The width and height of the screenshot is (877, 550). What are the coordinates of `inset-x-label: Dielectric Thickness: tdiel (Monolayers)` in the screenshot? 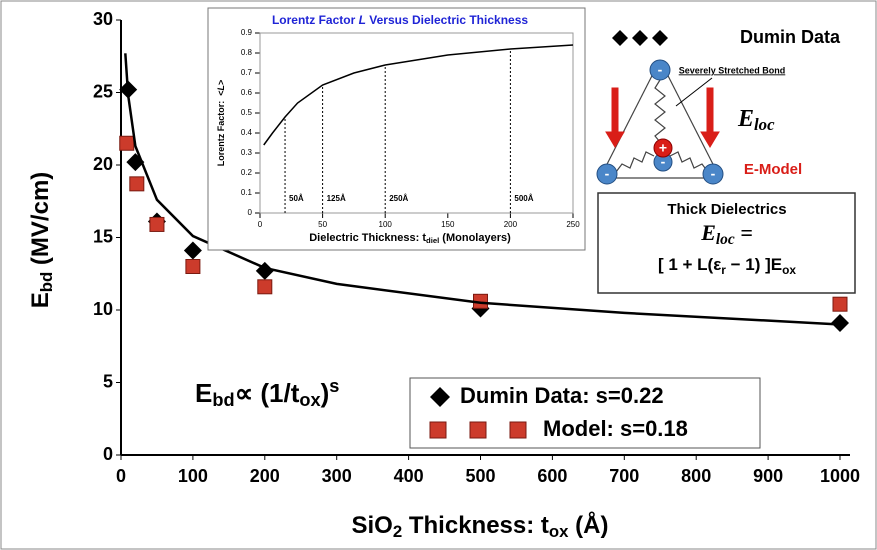 It's located at (410, 238).